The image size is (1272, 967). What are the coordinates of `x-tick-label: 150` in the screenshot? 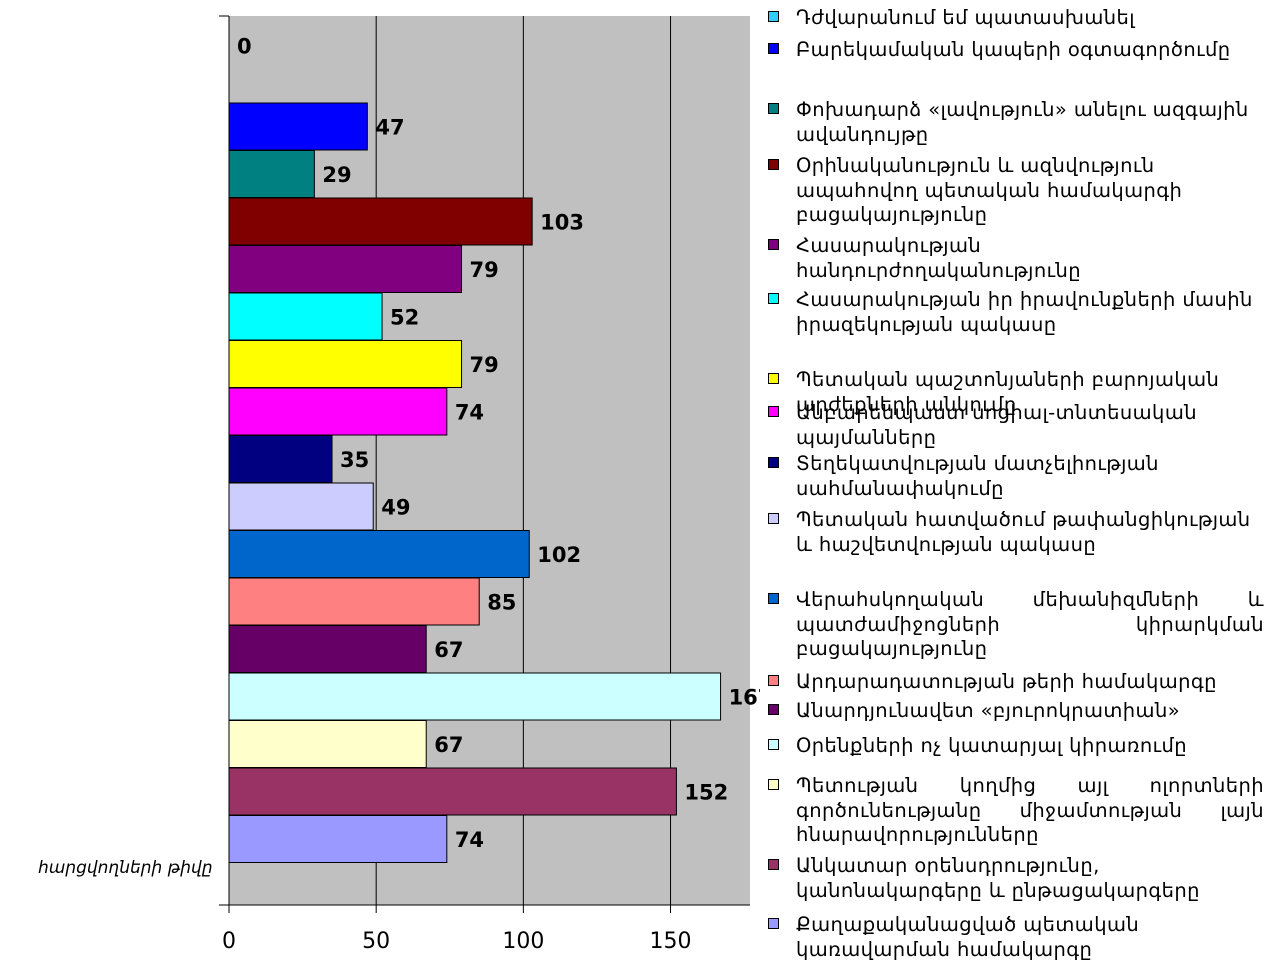 It's located at (671, 941).